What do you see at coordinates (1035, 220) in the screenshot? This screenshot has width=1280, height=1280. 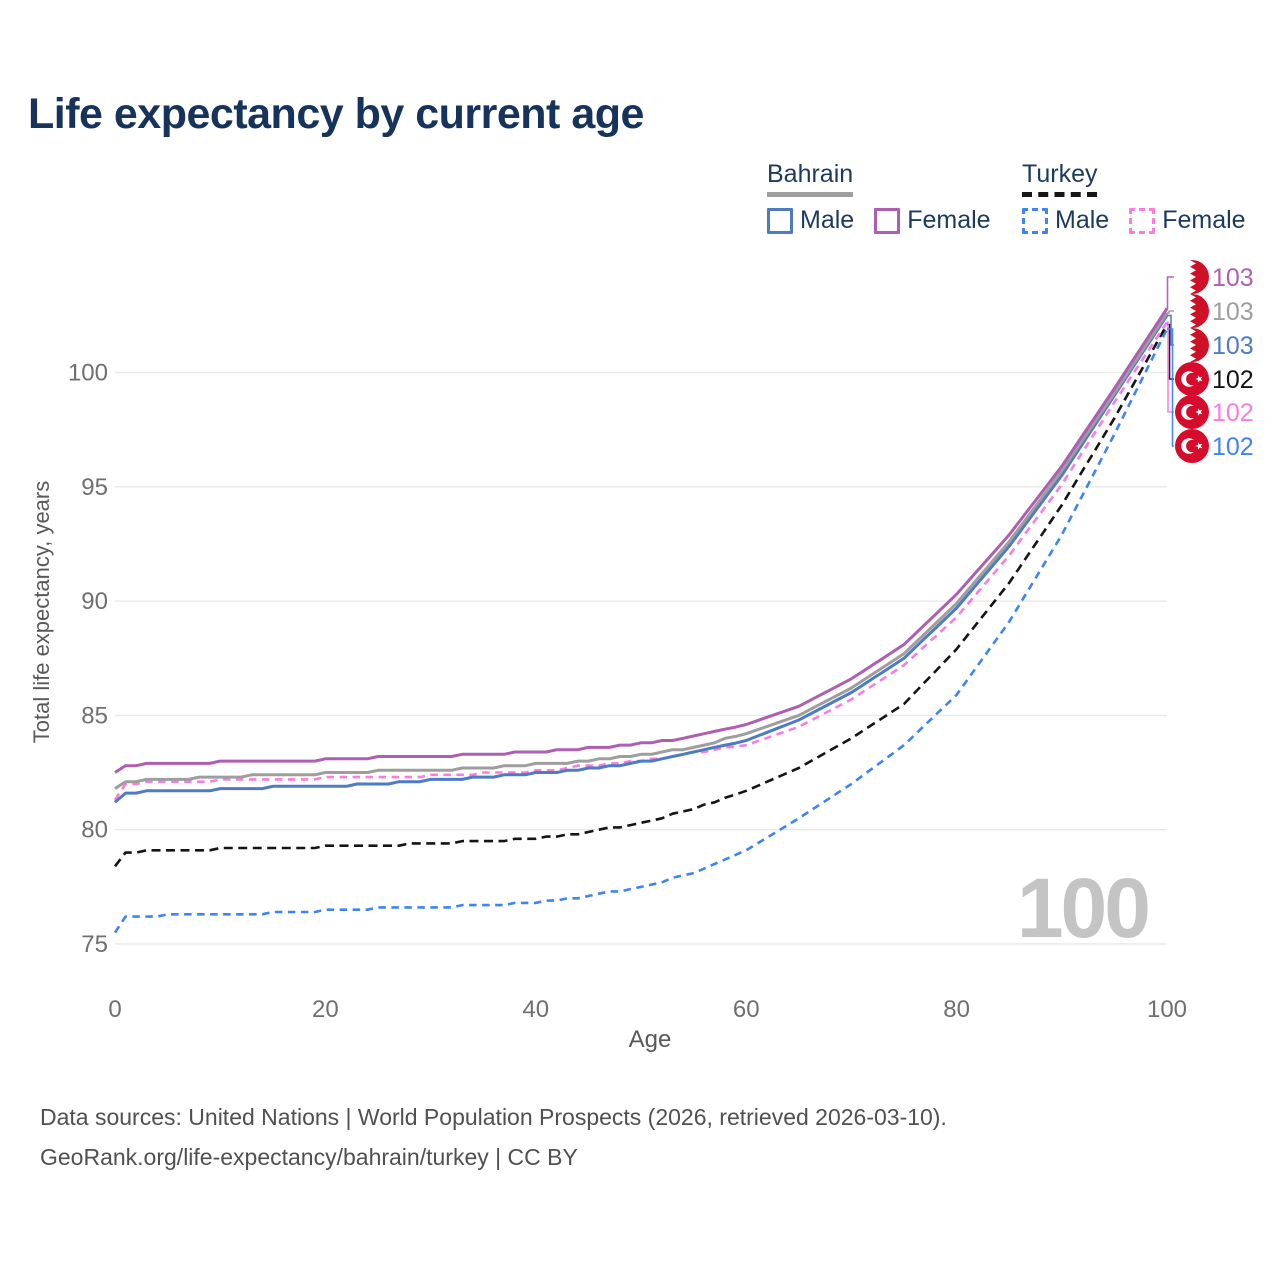 I see `turkey-male-swatch-icon` at bounding box center [1035, 220].